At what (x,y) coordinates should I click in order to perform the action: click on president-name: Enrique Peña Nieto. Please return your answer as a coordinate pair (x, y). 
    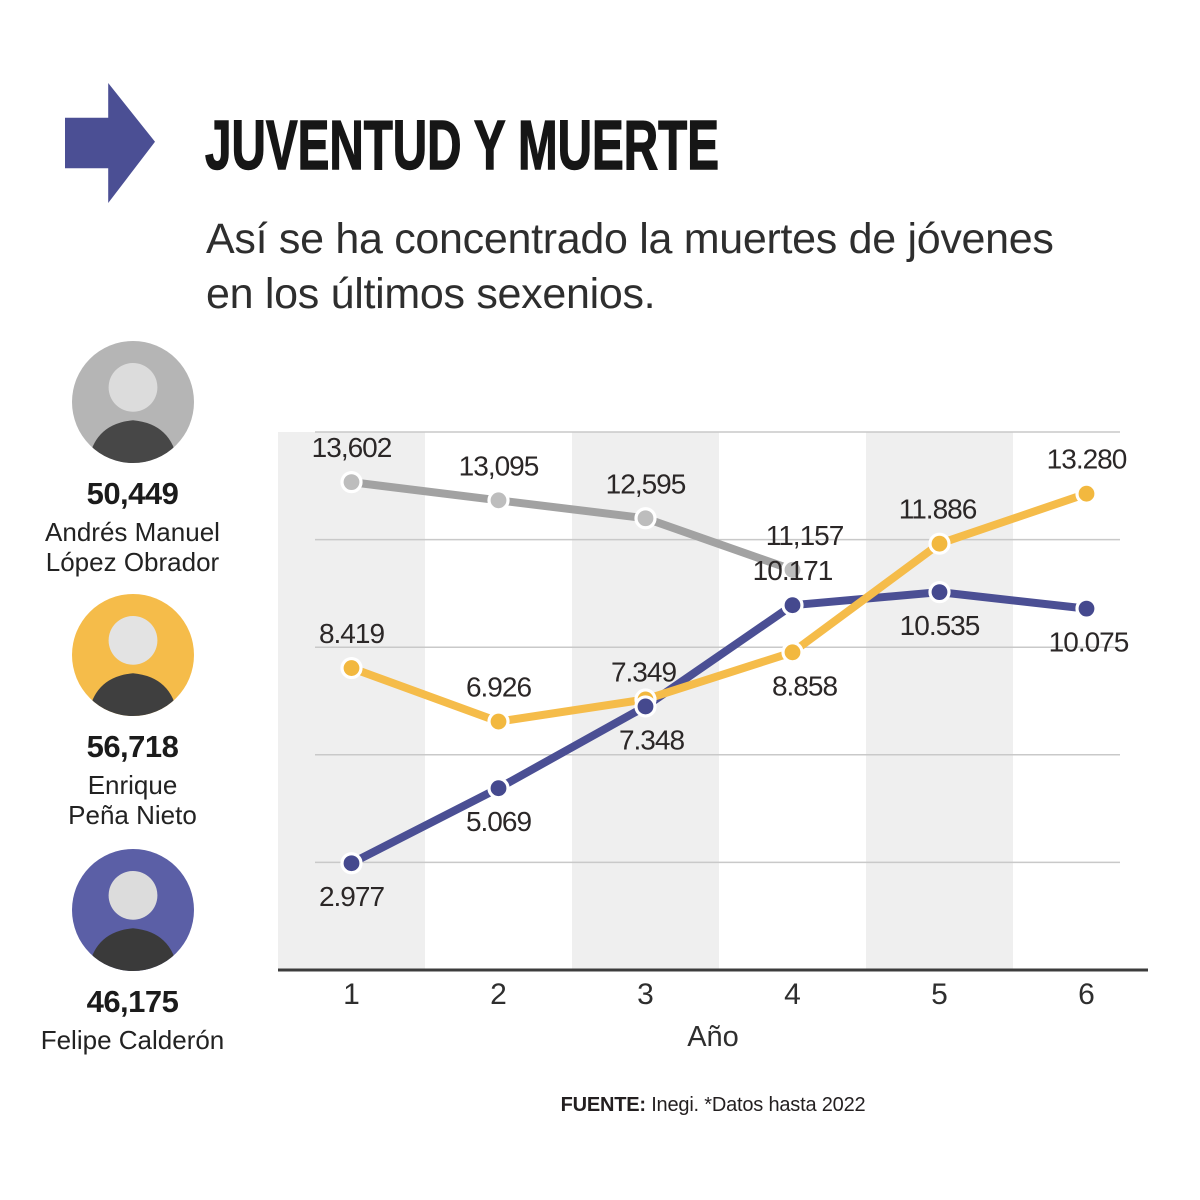
    Looking at the image, I should click on (132, 800).